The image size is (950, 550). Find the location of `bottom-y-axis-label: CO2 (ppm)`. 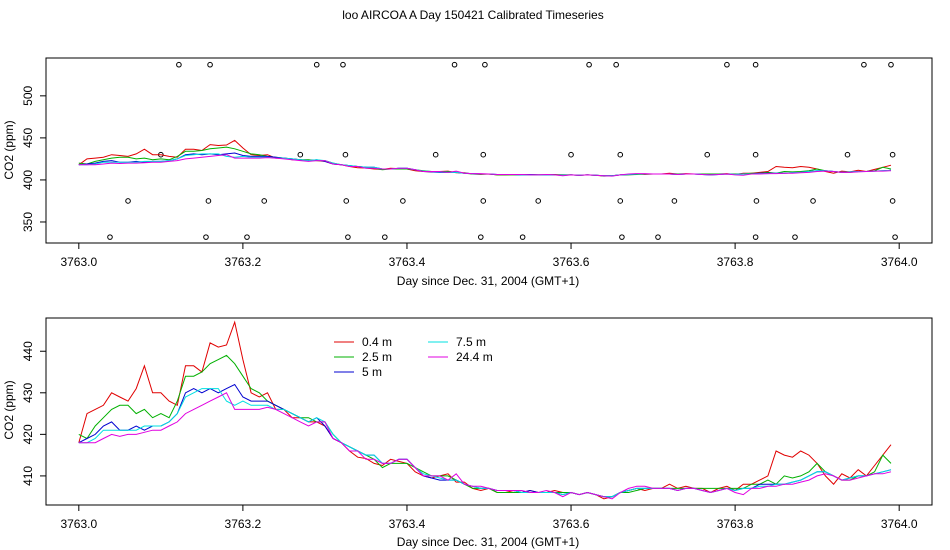

bottom-y-axis-label: CO2 (ppm) is located at coordinates (9, 409).